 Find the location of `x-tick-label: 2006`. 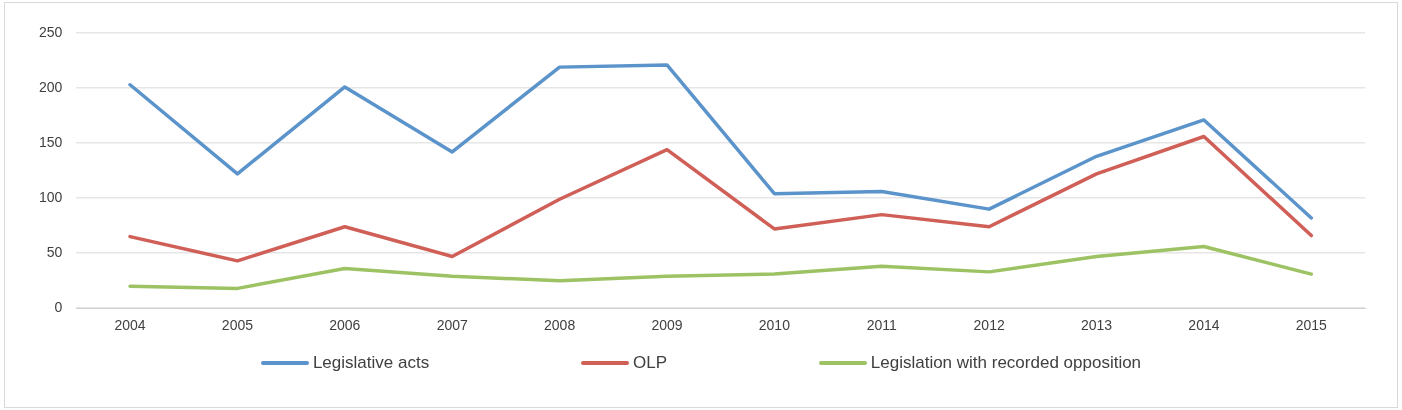

x-tick-label: 2006 is located at coordinates (345, 325).